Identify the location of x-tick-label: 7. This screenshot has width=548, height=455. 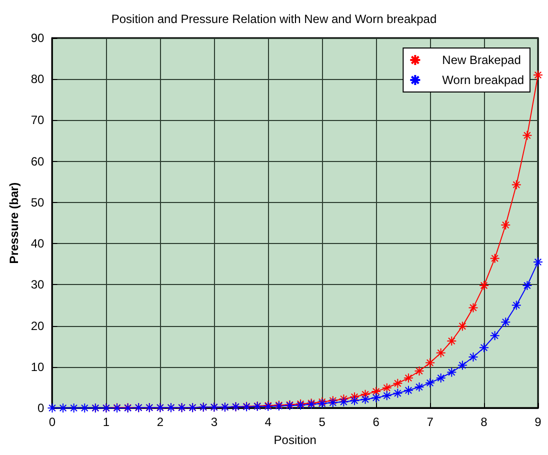
(430, 422).